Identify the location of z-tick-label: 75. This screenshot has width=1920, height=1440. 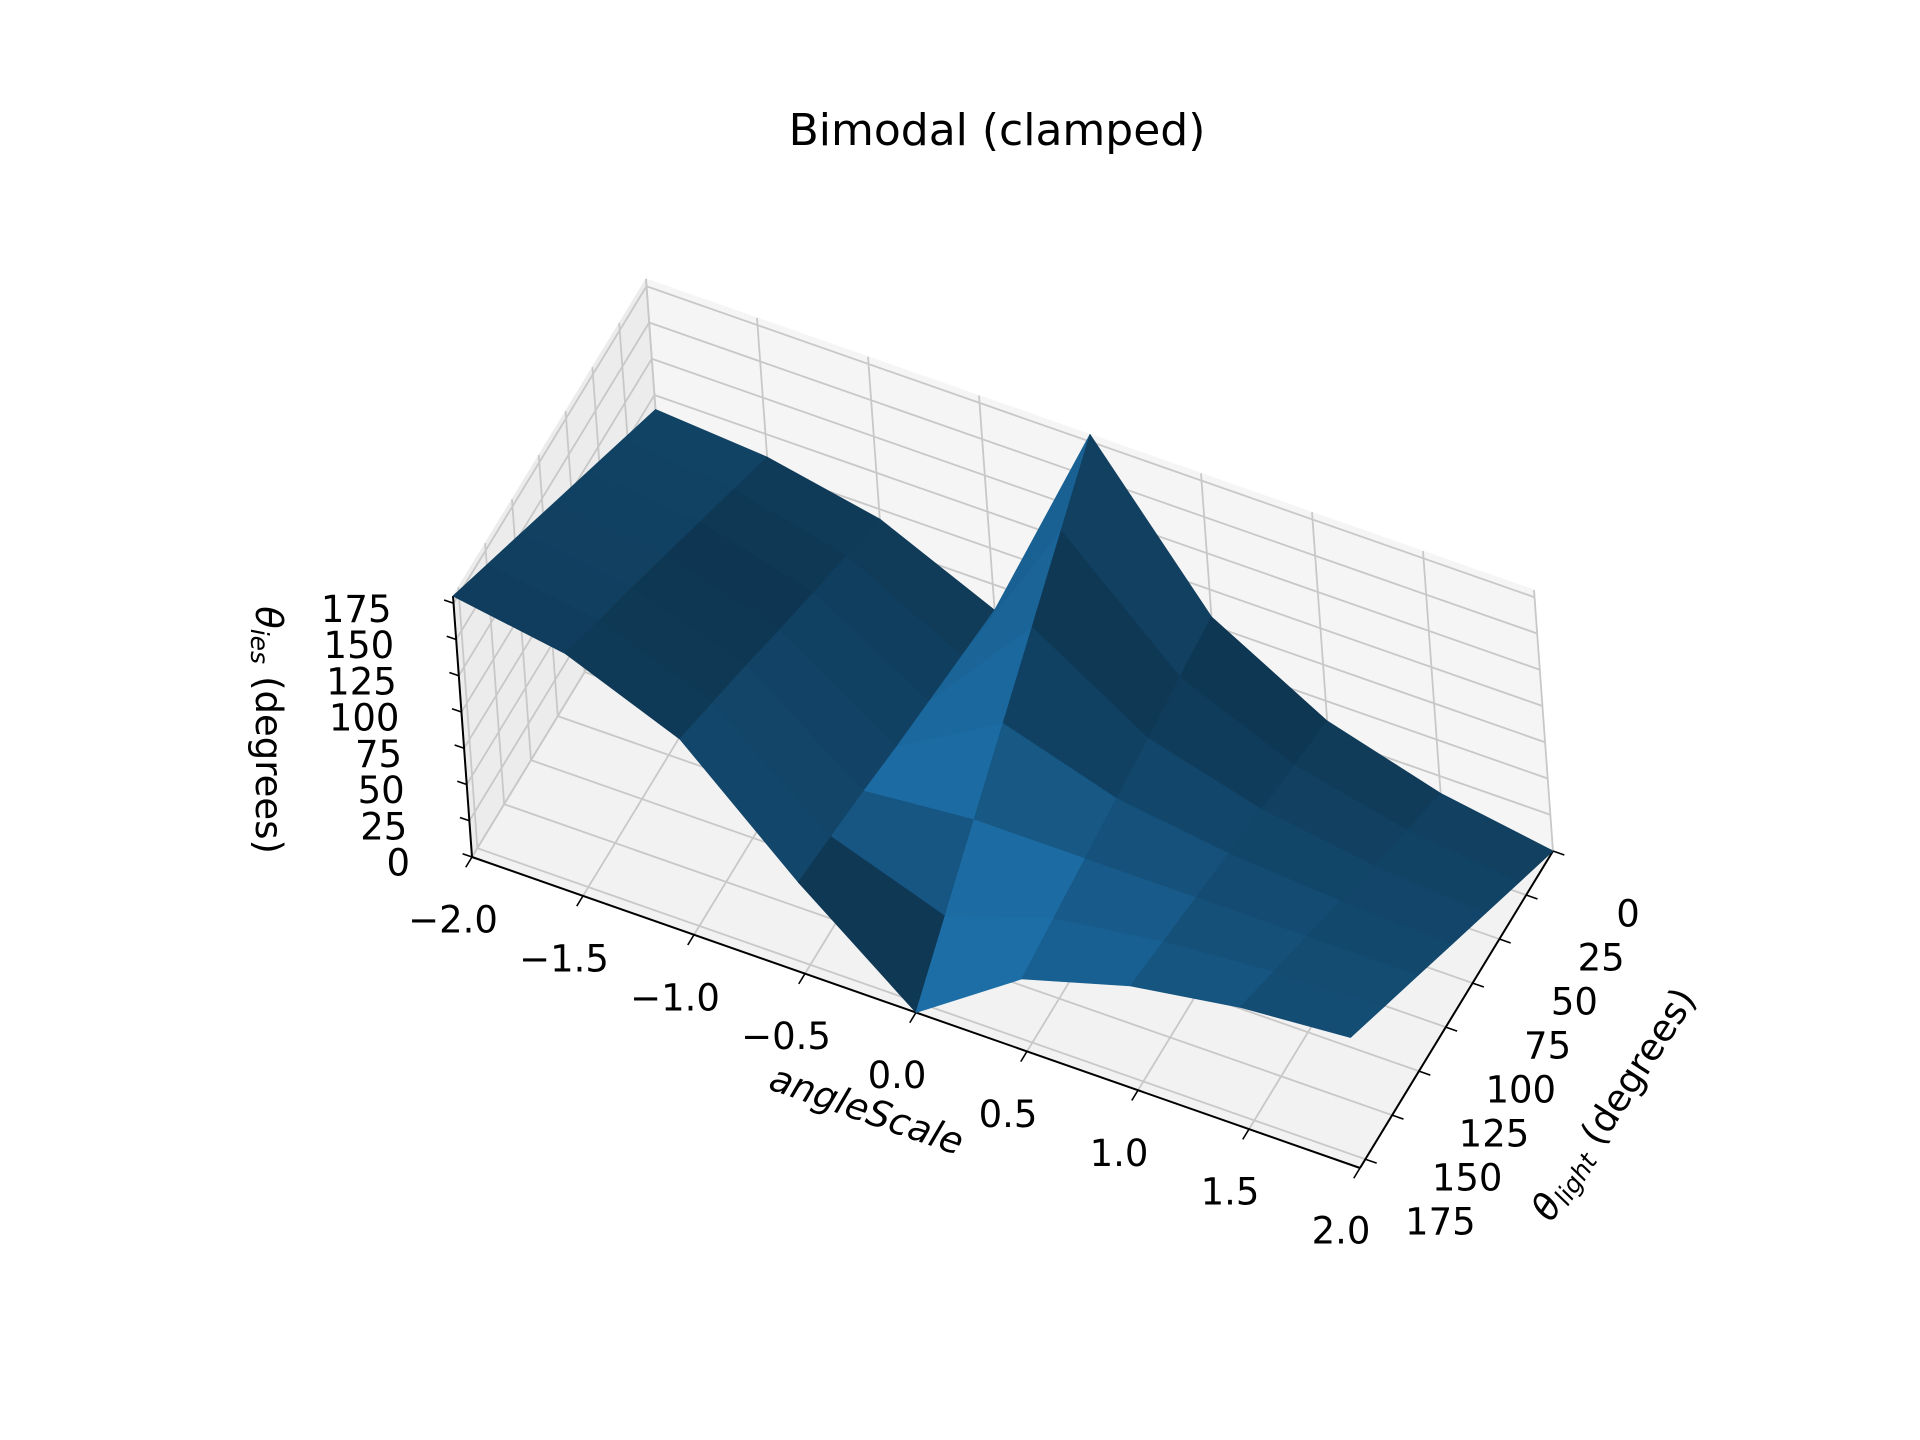
(378, 754).